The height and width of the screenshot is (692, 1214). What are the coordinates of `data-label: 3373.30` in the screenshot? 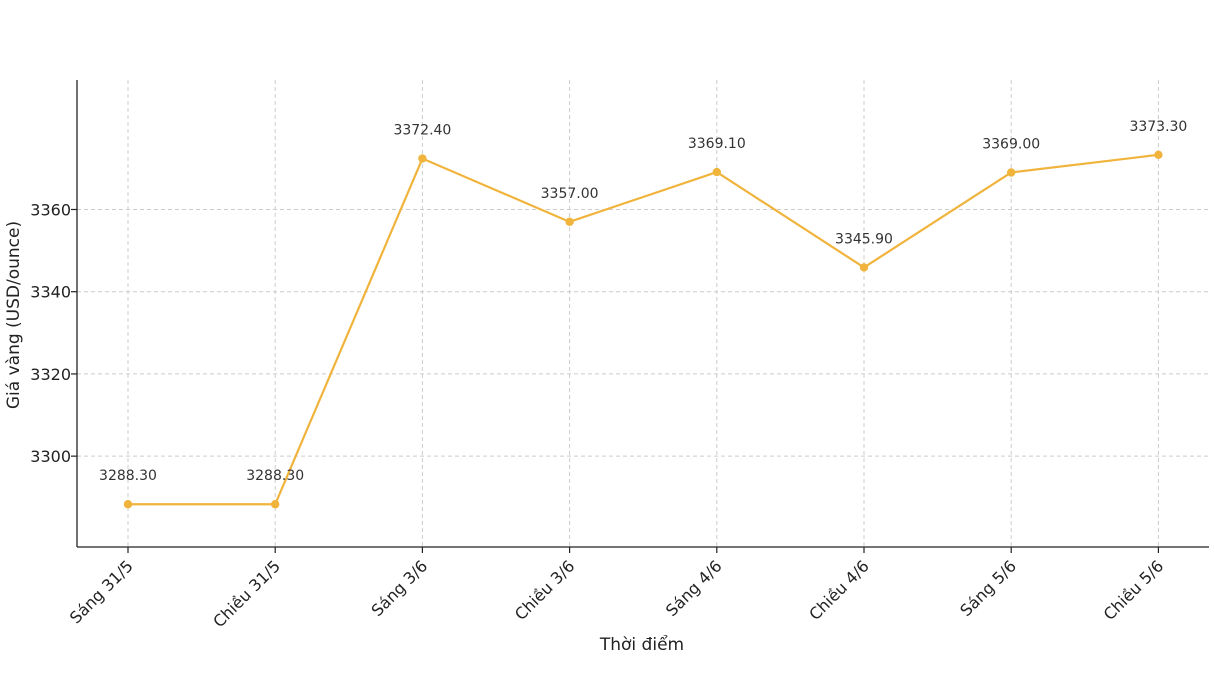 It's located at (1158, 127).